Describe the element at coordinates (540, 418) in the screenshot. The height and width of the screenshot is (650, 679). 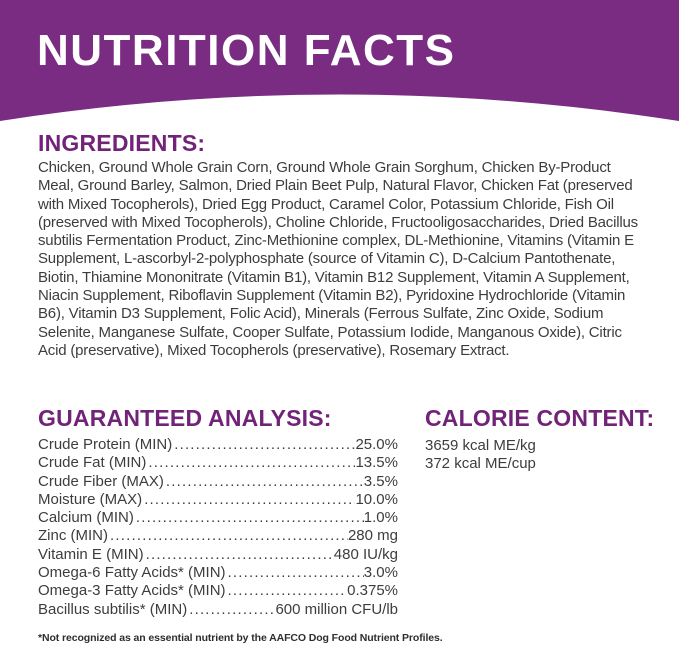
I see `calorie-content-heading: CALORIE CONTENT:` at that location.